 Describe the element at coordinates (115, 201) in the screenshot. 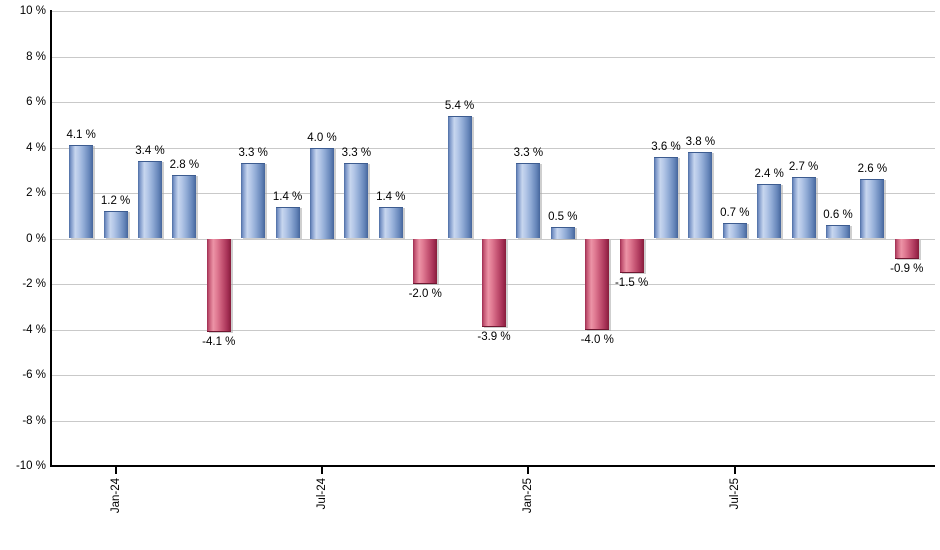

I see `bar-value-label: 1.2 %` at that location.